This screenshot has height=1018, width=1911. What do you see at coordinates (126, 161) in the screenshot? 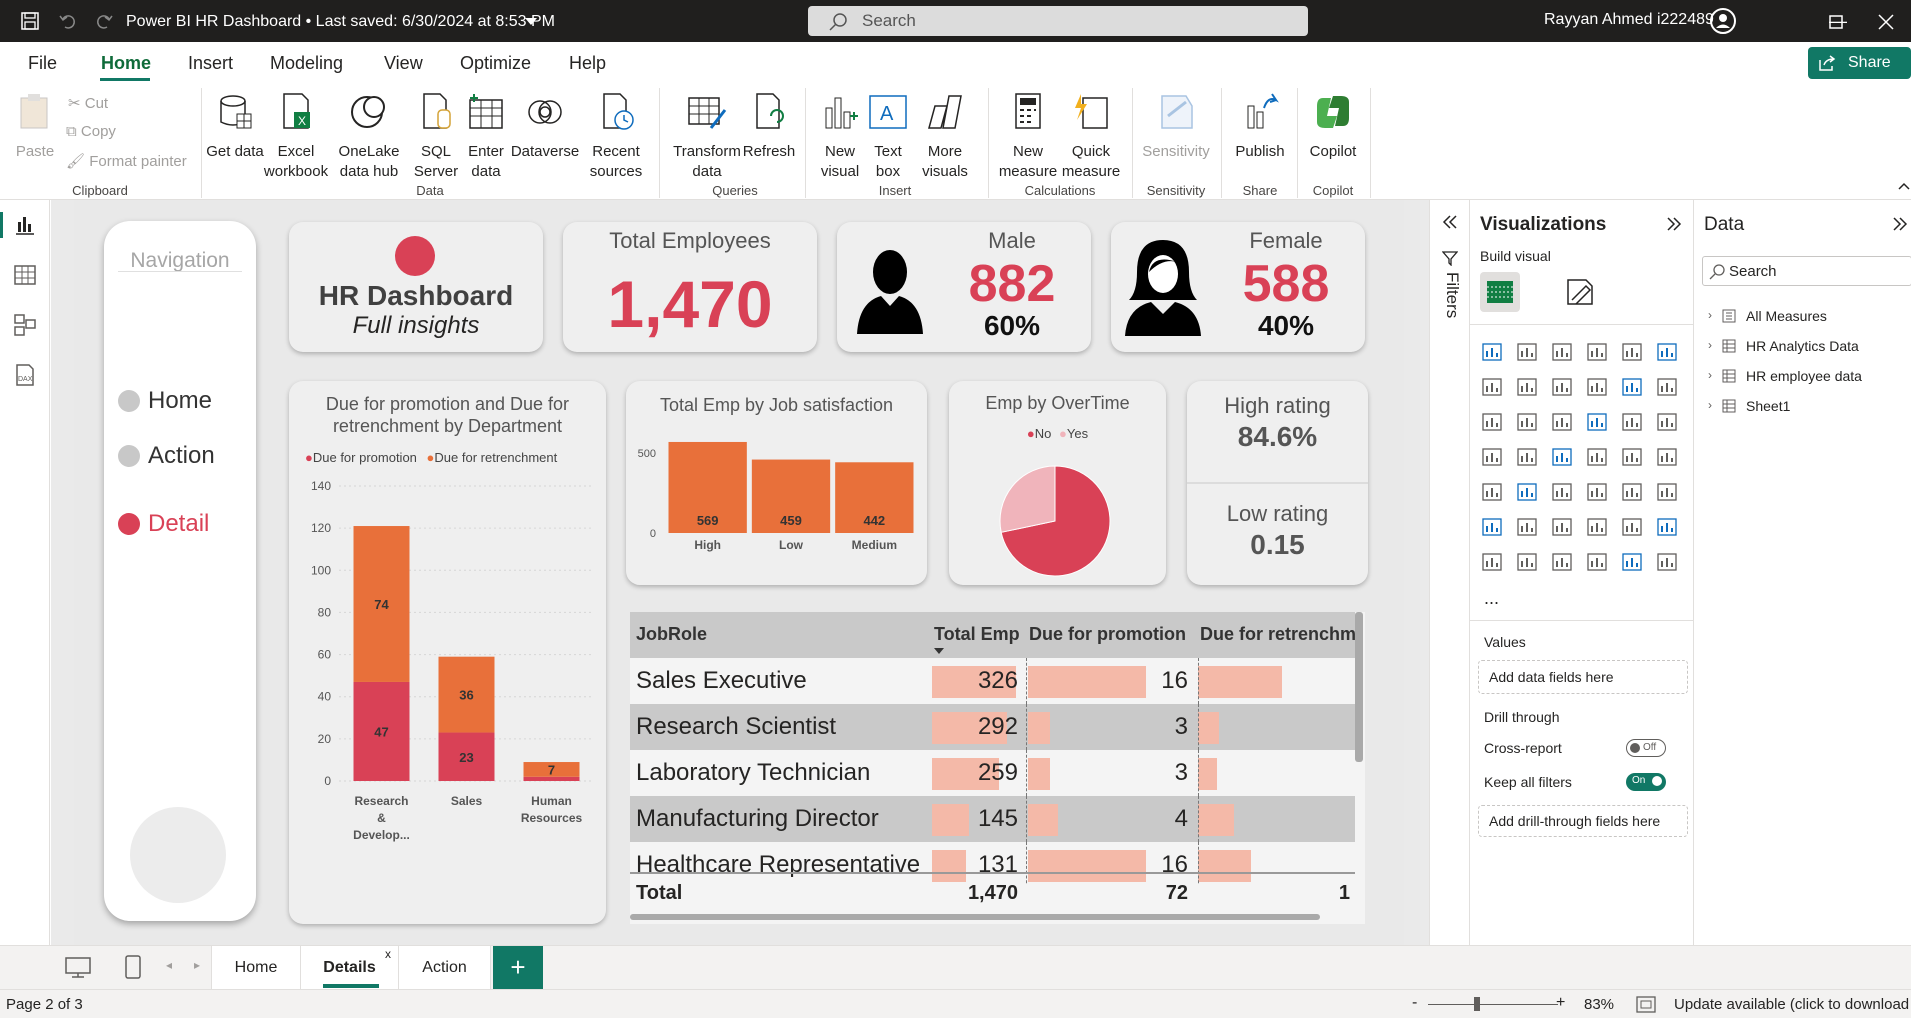
I see `format-painter-button: 🖌 Format painter` at bounding box center [126, 161].